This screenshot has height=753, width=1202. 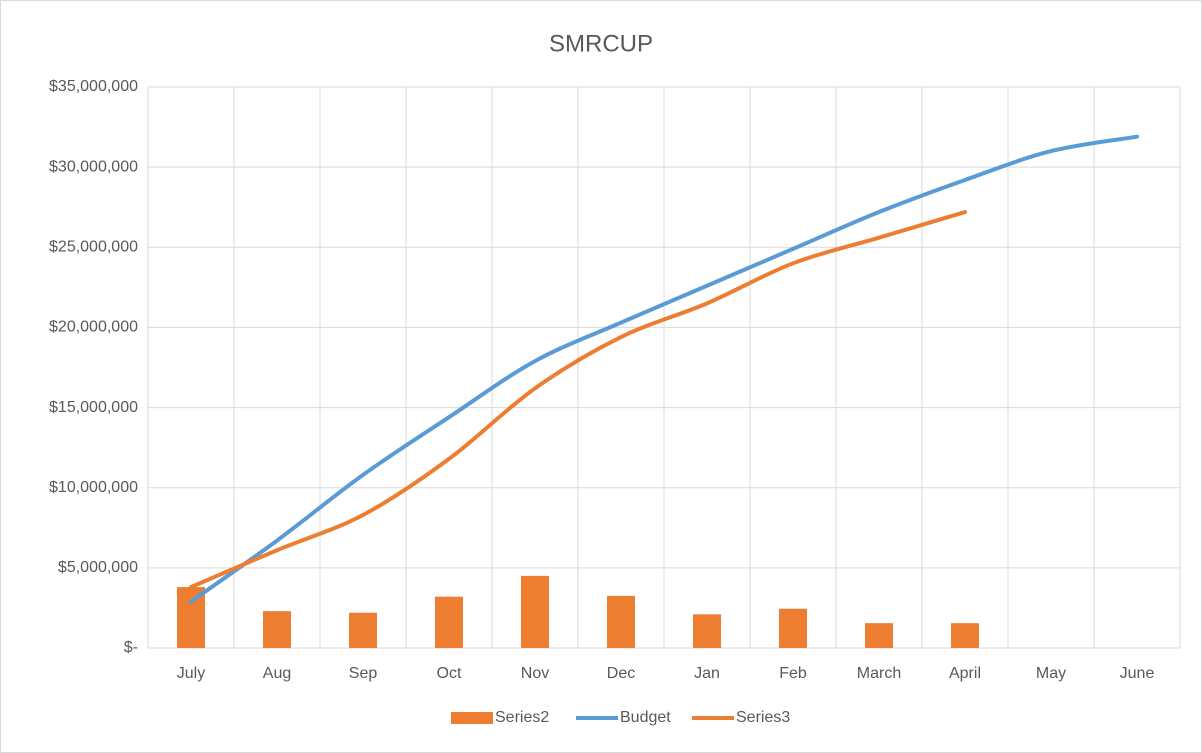 What do you see at coordinates (522, 717) in the screenshot?
I see `legend-label: Series2` at bounding box center [522, 717].